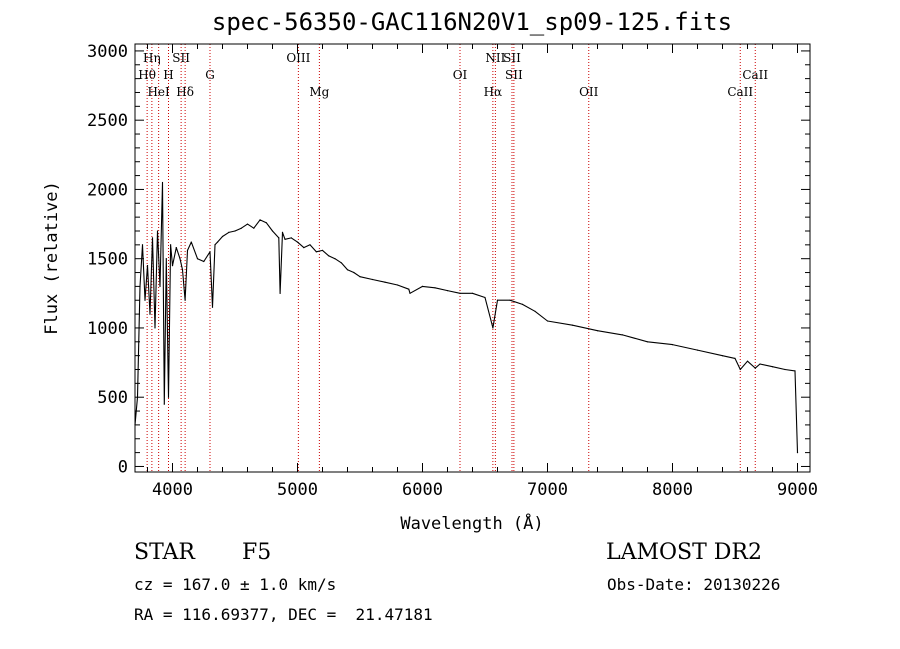 The height and width of the screenshot is (649, 900). I want to click on line-label-8: Mg, so click(319, 92).